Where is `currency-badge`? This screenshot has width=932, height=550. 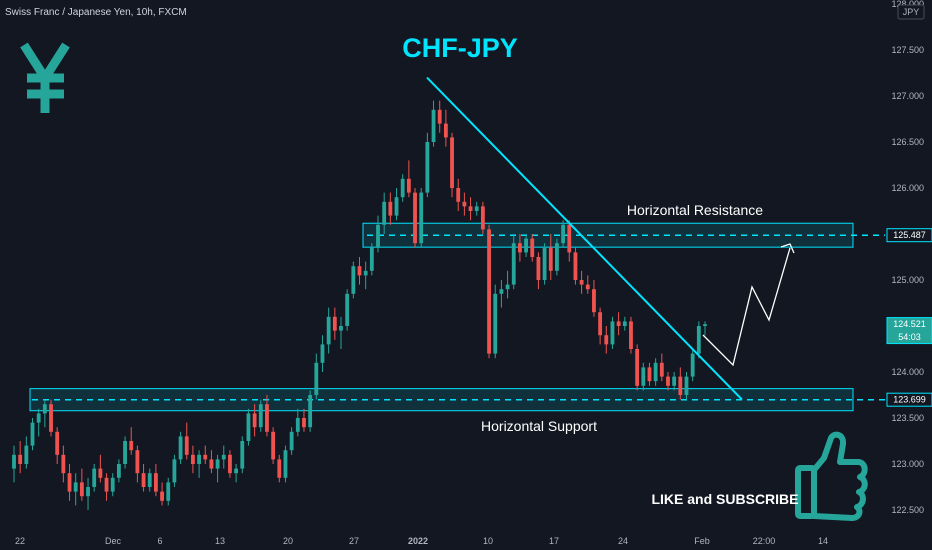 currency-badge is located at coordinates (911, 12).